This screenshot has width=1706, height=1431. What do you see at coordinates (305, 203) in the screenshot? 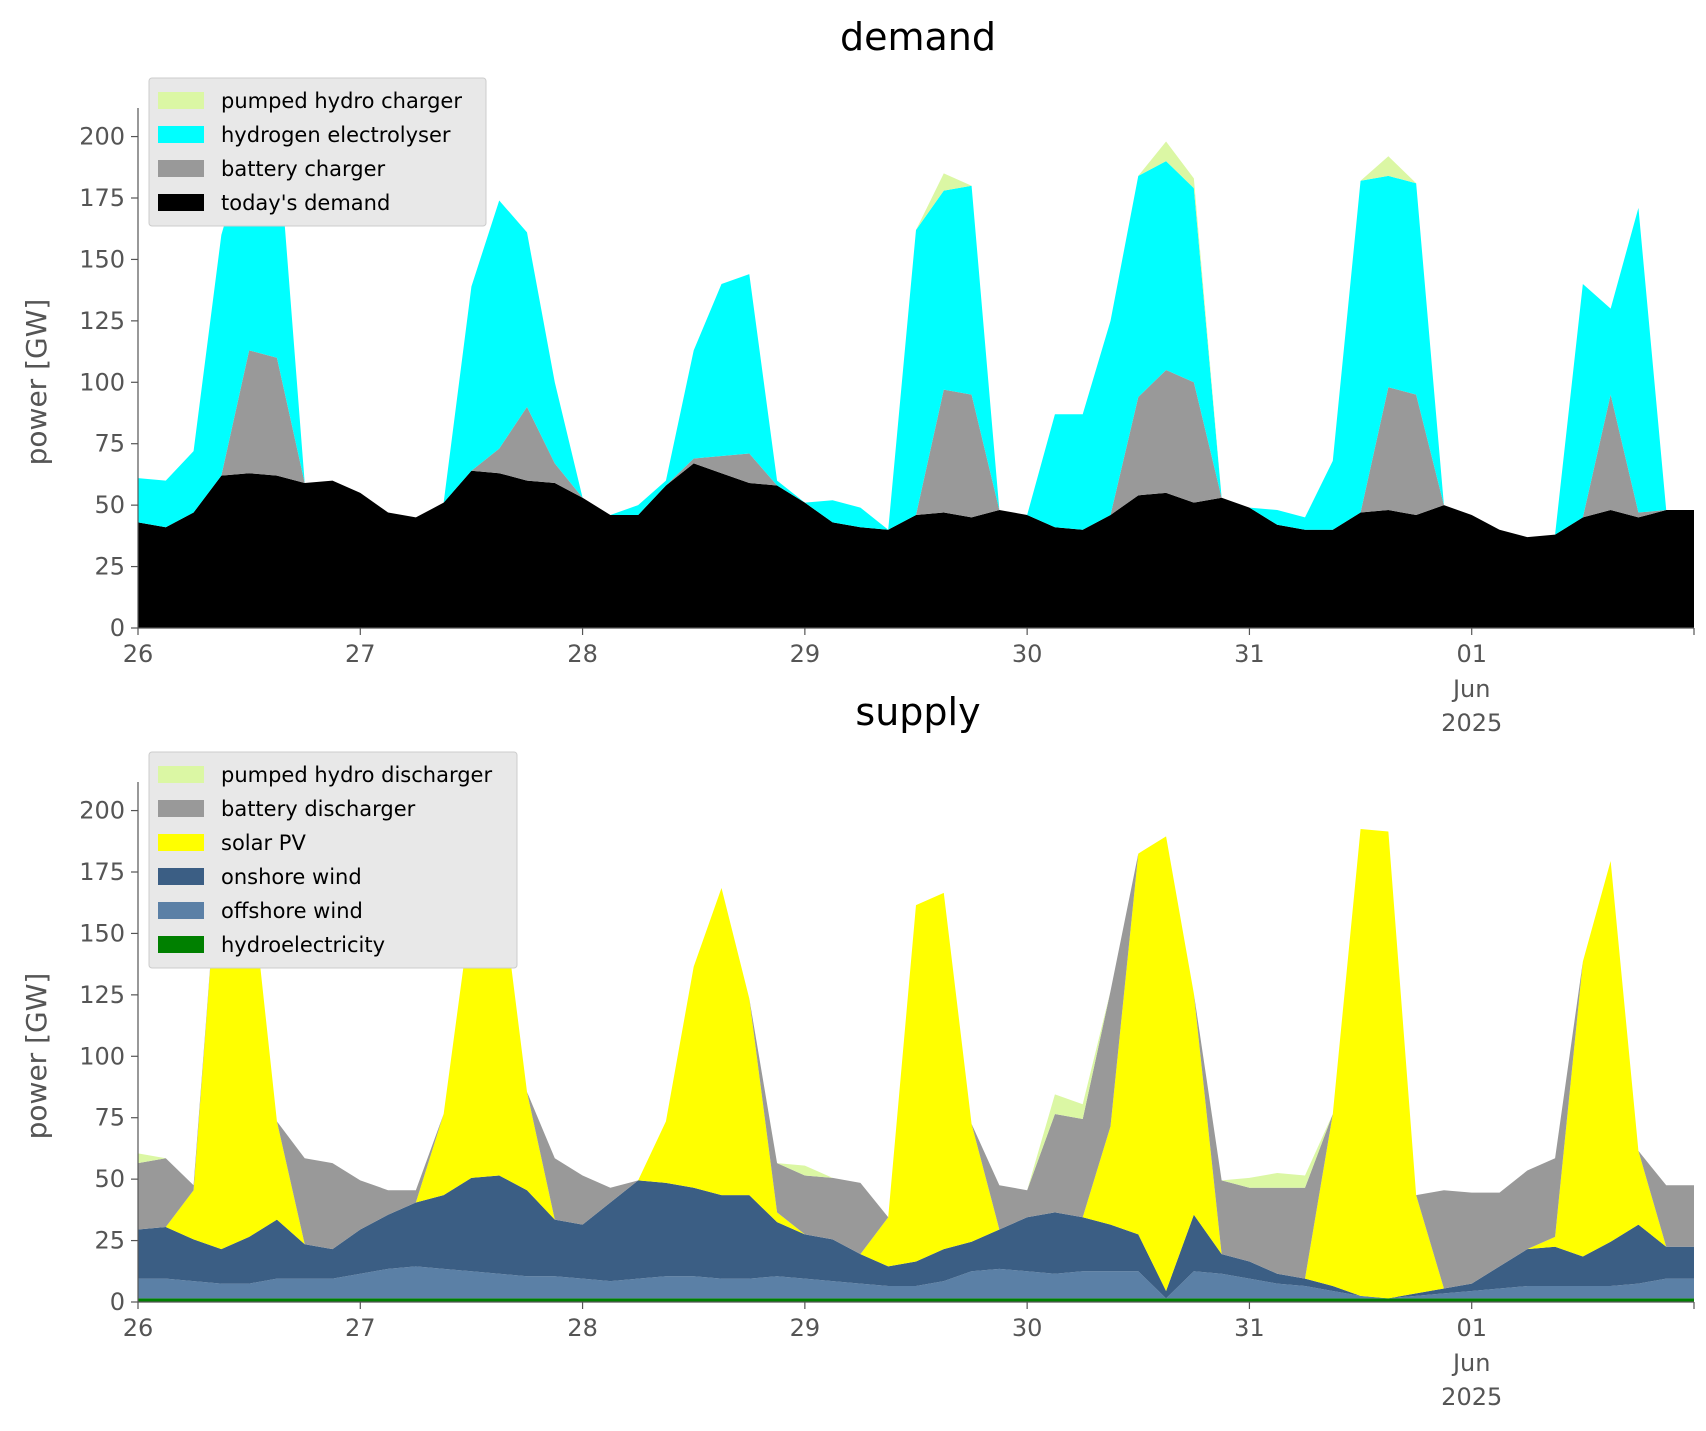
I see `legend-label-today-s-demand: today's demand` at bounding box center [305, 203].